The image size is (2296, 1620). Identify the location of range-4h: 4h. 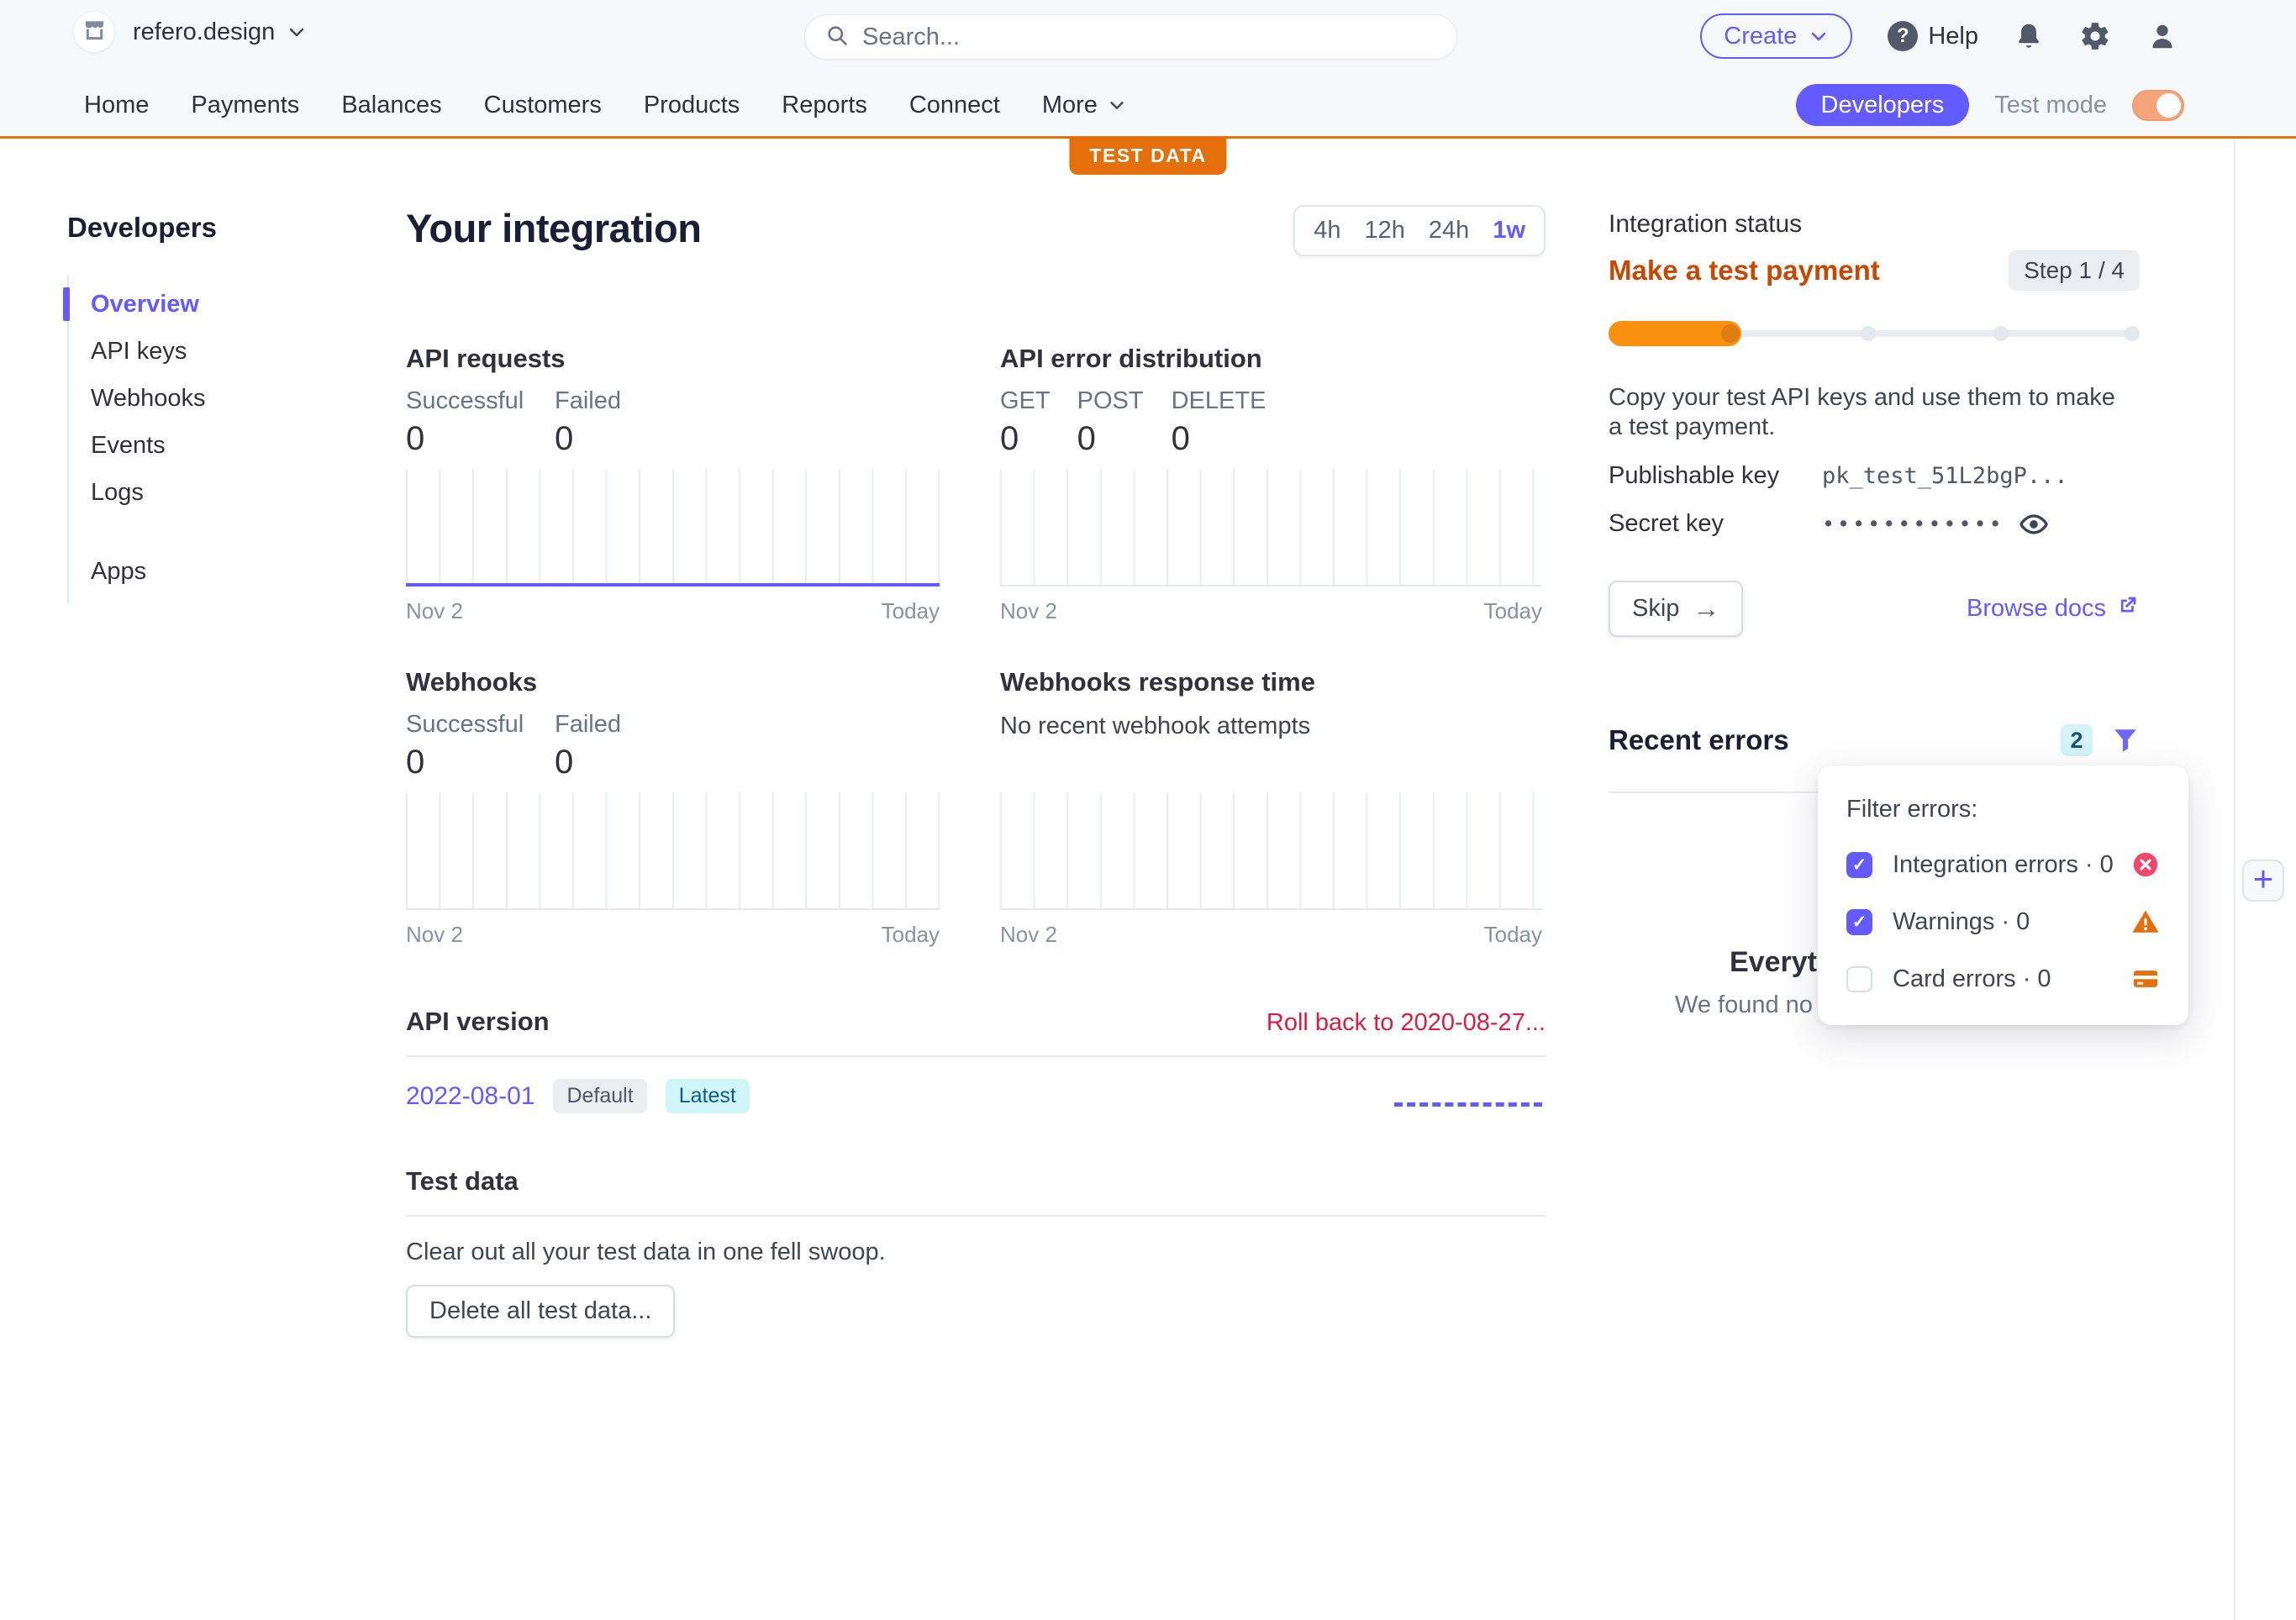
(1327, 231).